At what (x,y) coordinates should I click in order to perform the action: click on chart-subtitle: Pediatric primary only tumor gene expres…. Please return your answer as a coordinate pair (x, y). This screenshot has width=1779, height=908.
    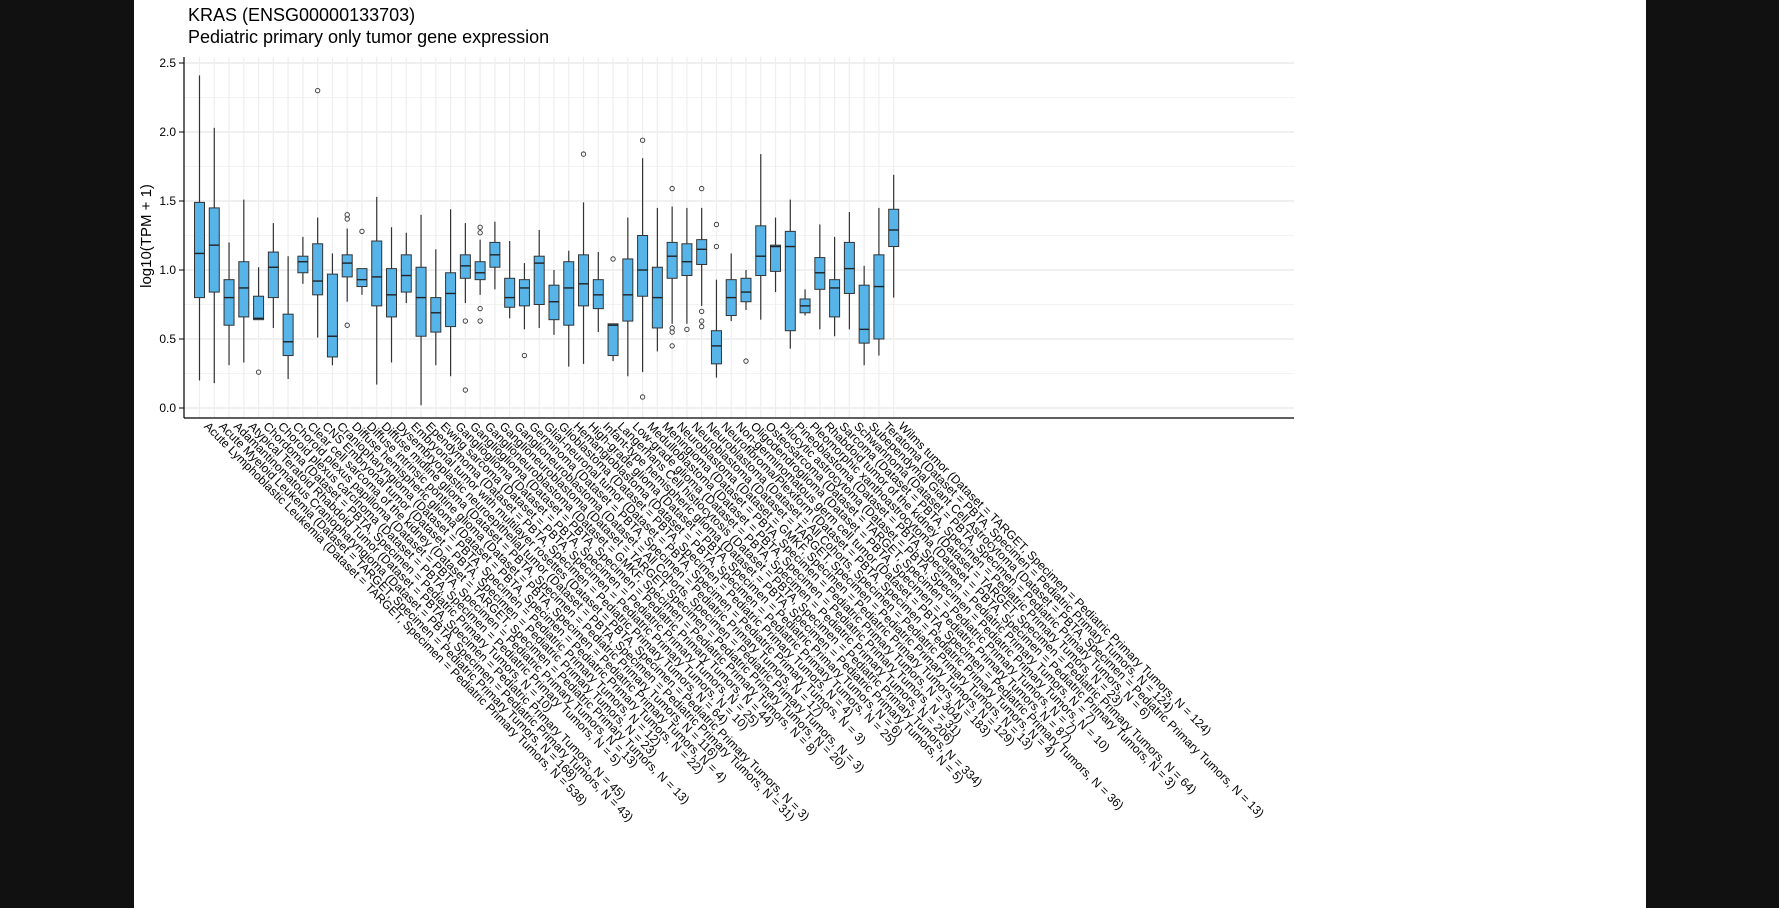
    Looking at the image, I should click on (368, 37).